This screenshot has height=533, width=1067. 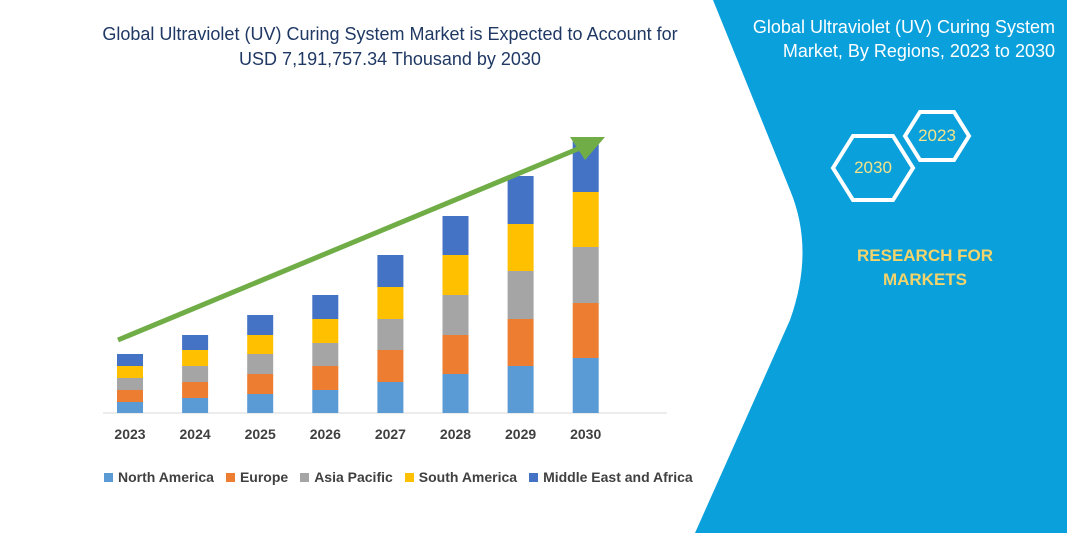 What do you see at coordinates (166, 477) in the screenshot?
I see `legend-label: North America` at bounding box center [166, 477].